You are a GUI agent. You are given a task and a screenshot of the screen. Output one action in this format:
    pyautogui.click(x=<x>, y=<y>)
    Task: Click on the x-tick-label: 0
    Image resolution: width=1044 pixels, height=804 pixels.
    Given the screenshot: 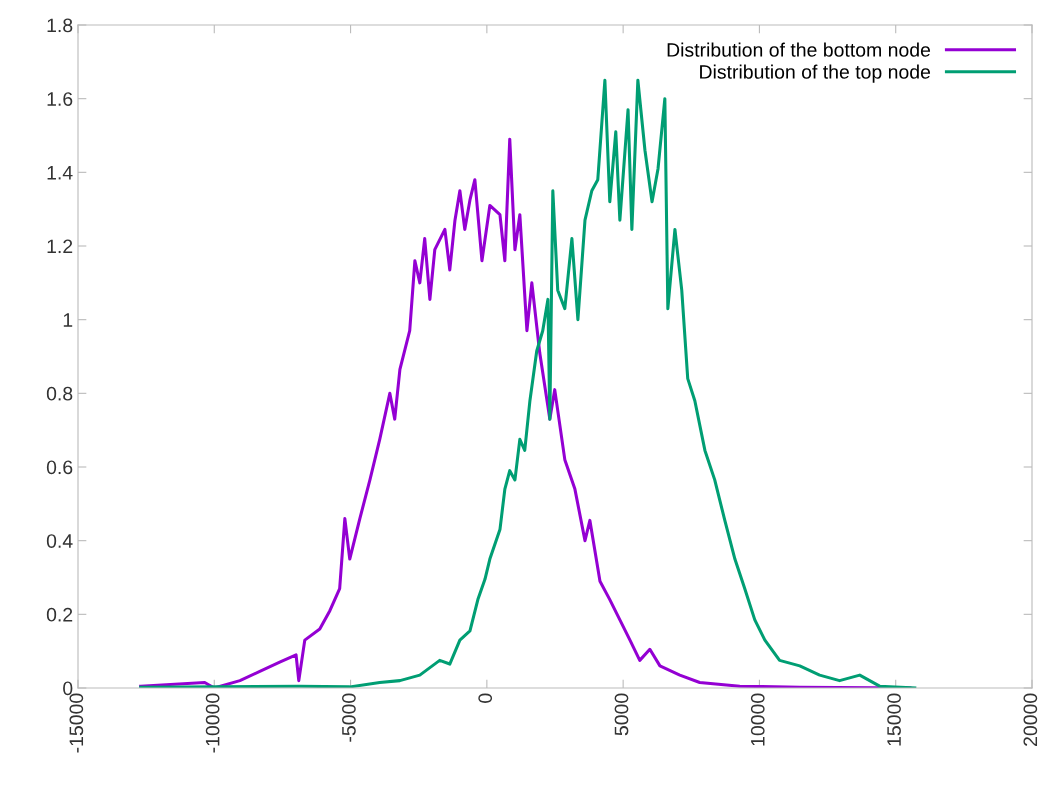 What is the action you would take?
    pyautogui.click(x=485, y=698)
    